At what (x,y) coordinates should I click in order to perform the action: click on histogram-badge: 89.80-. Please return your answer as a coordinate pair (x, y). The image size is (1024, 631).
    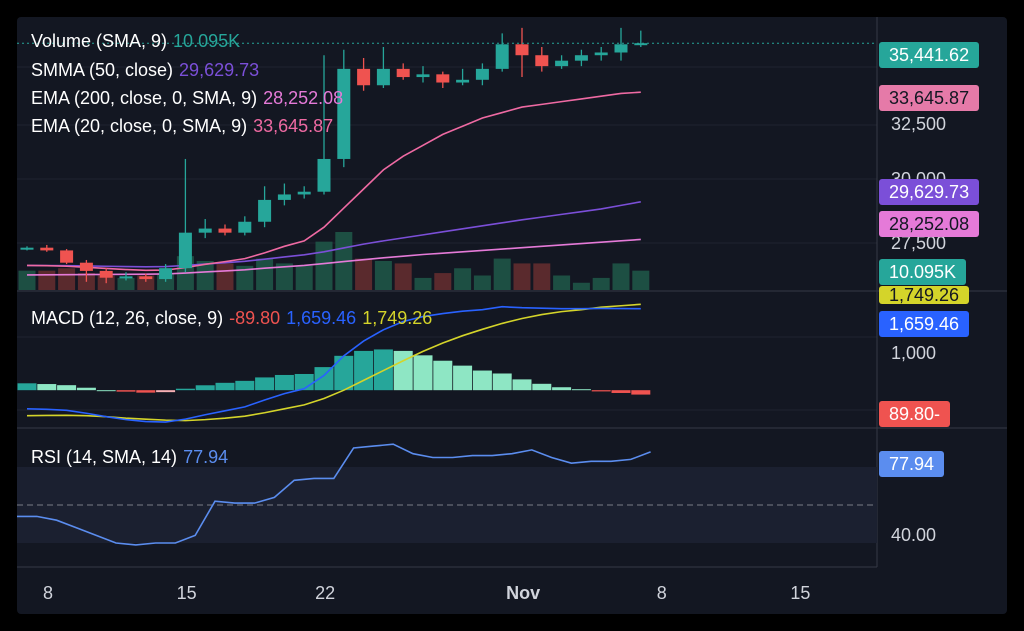
    Looking at the image, I should click on (915, 414).